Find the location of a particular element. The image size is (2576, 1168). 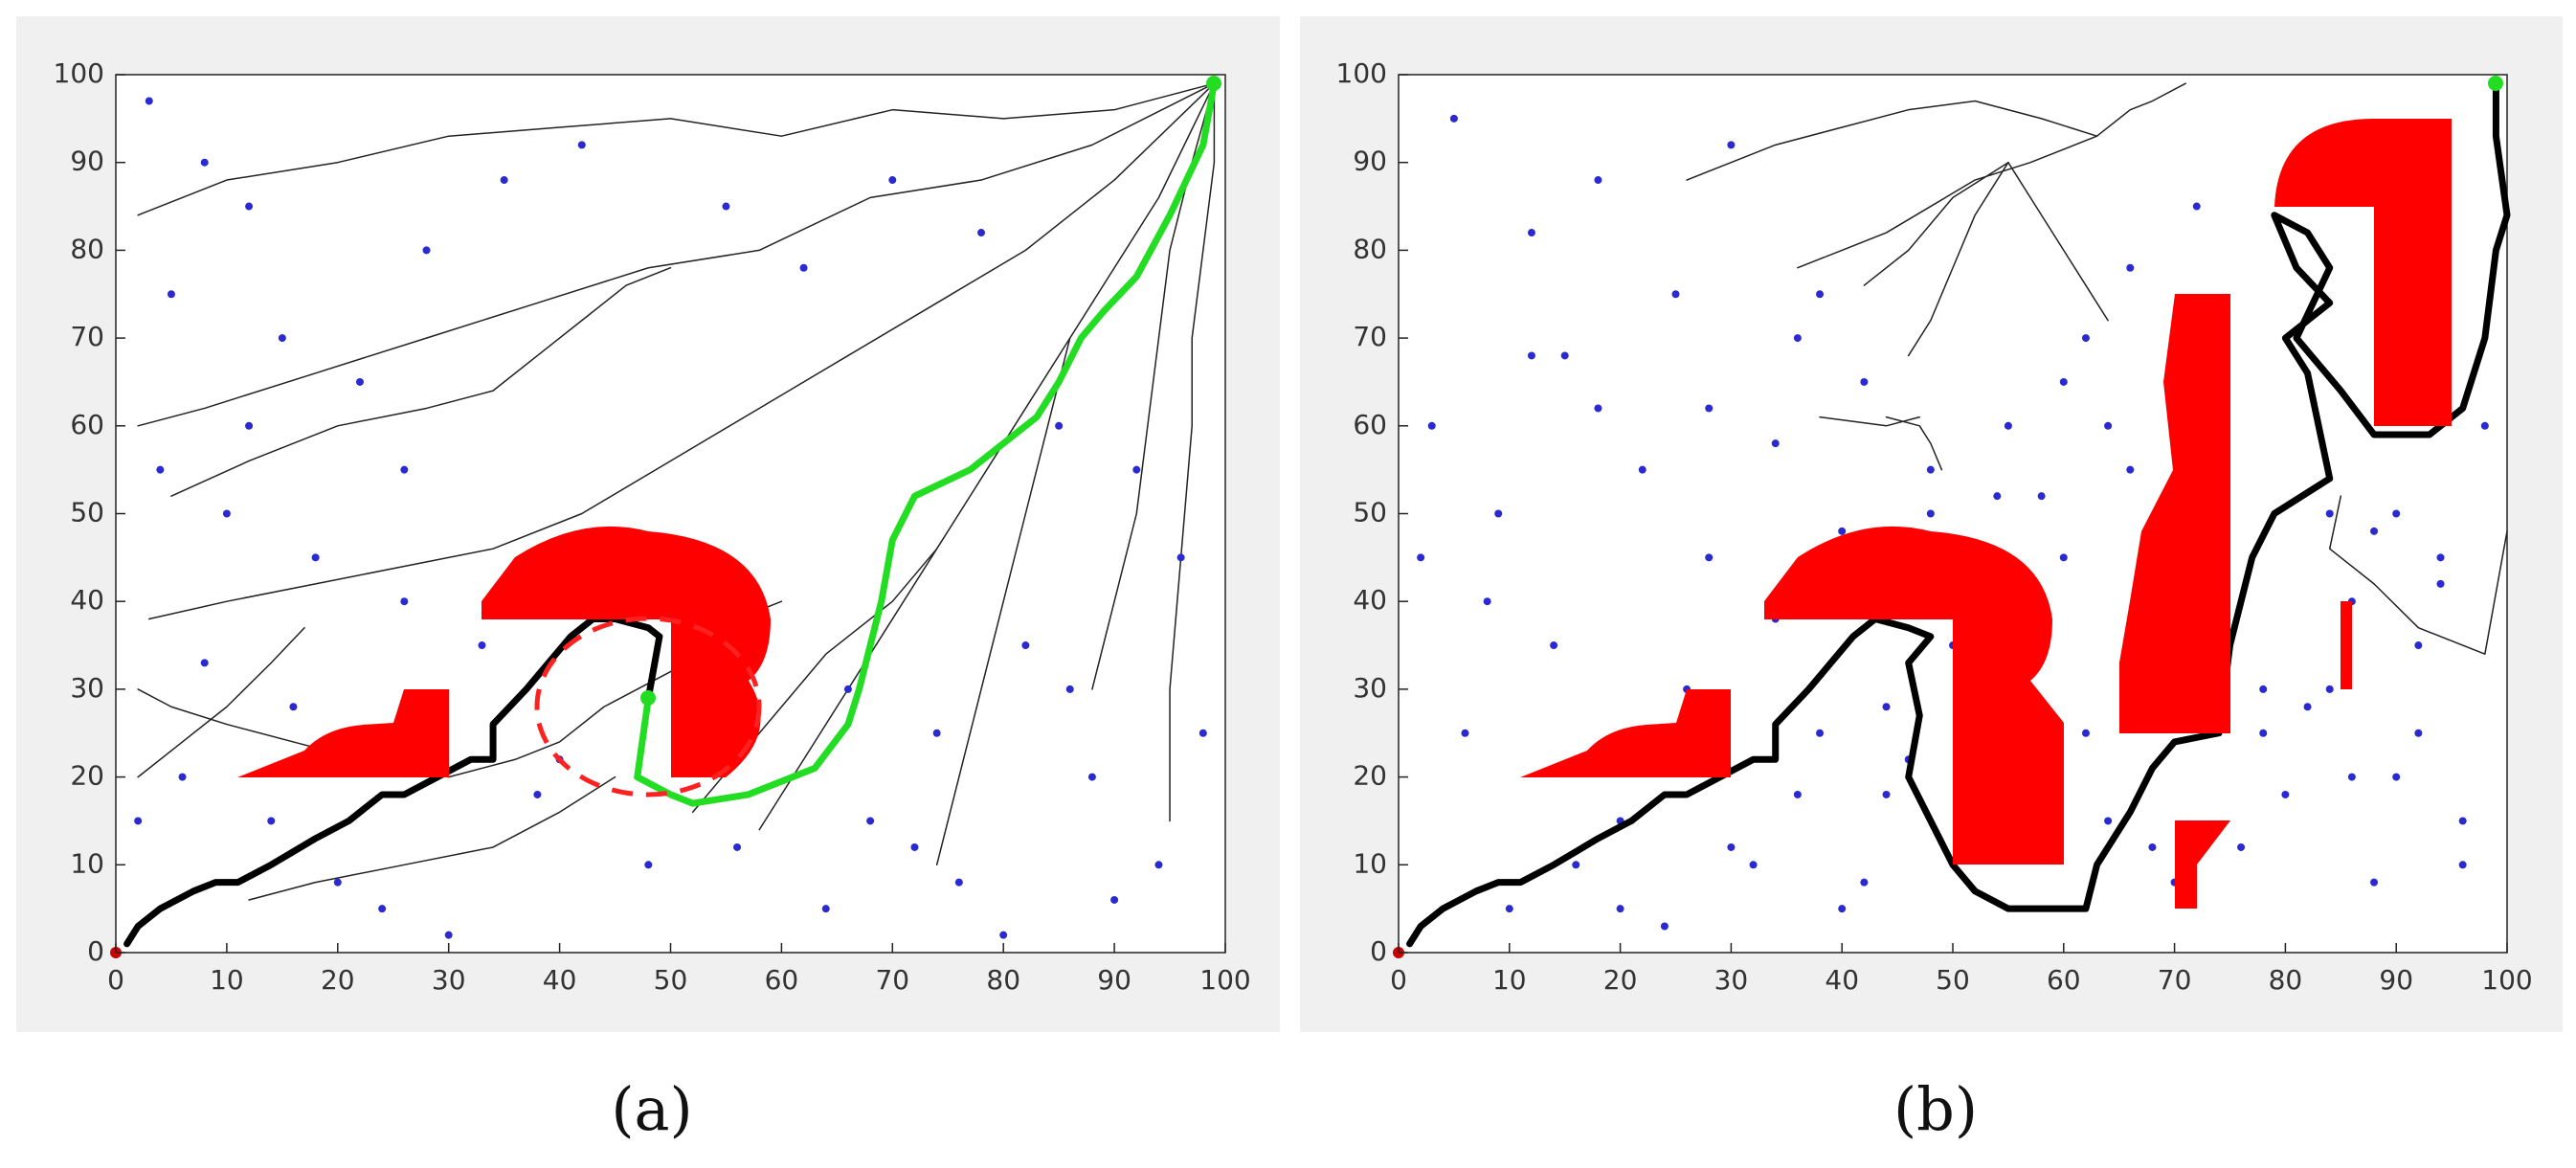

y-tick-label: 60 is located at coordinates (87, 425).